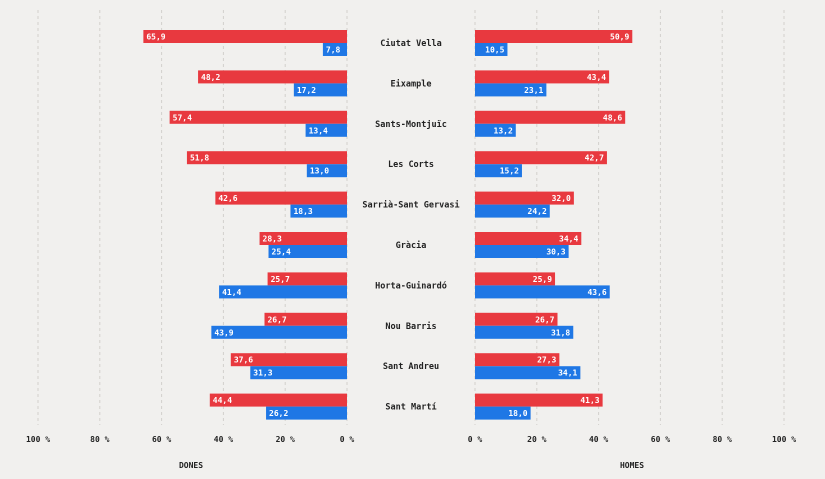 Image resolution: width=825 pixels, height=479 pixels. What do you see at coordinates (533, 90) in the screenshot?
I see `data-label-right-blue-eixample: 23,1` at bounding box center [533, 90].